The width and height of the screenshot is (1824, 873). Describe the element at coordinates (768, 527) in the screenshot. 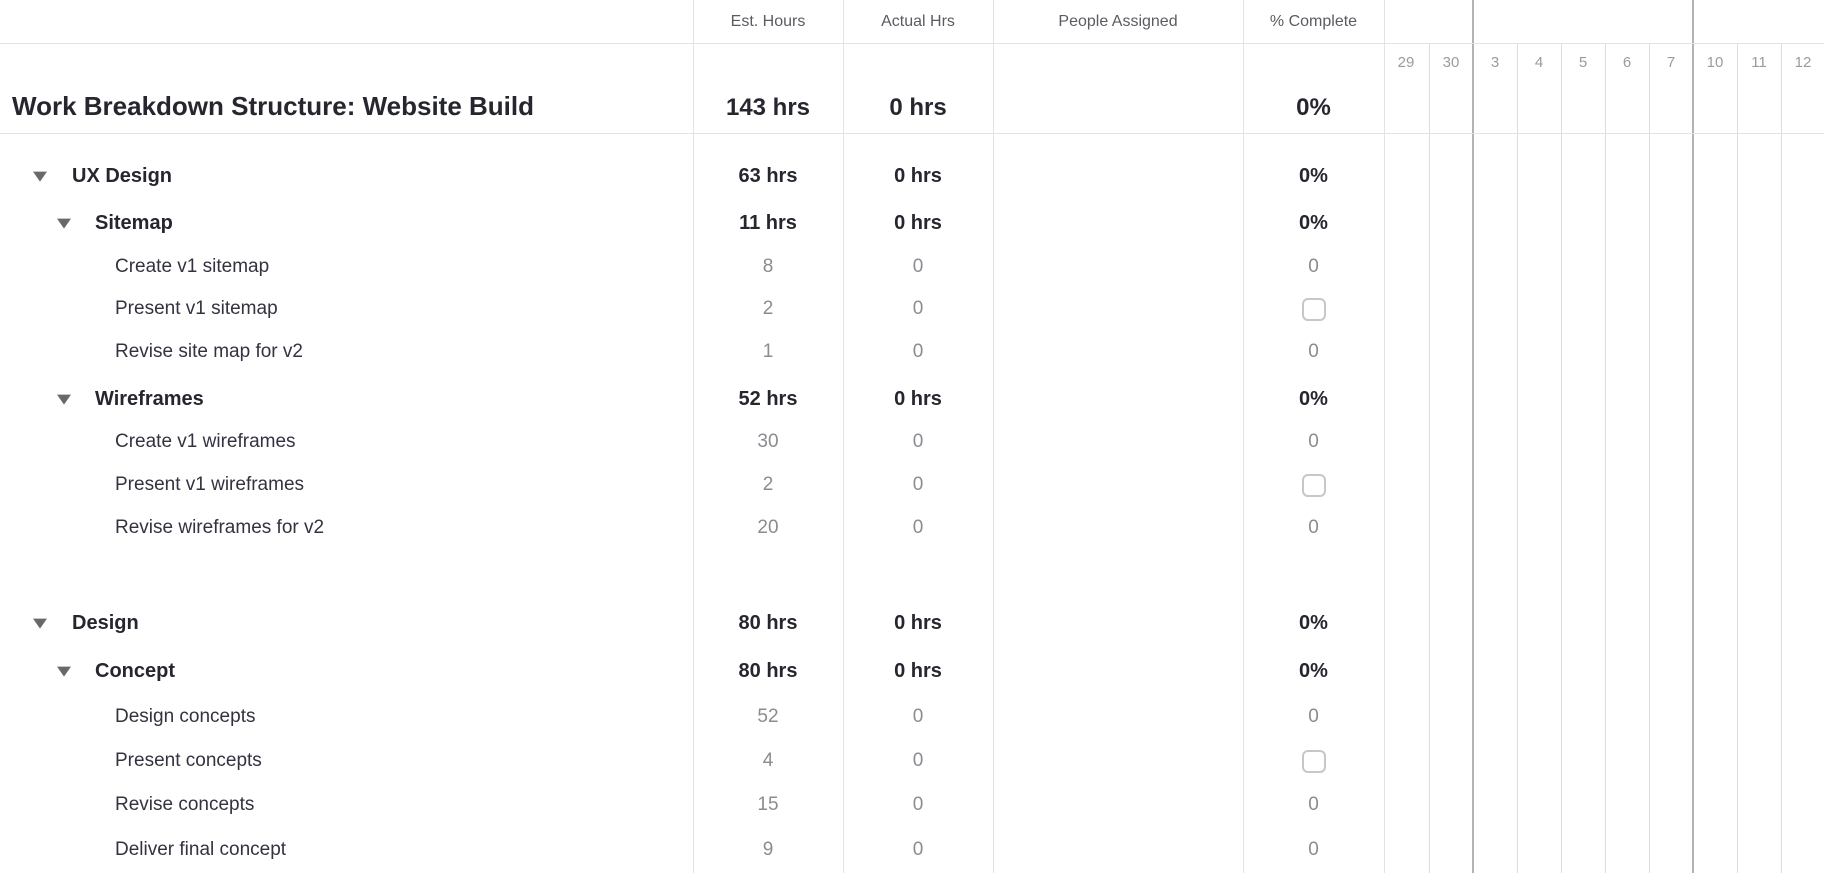

I see `est-hours-cell: 20` at that location.